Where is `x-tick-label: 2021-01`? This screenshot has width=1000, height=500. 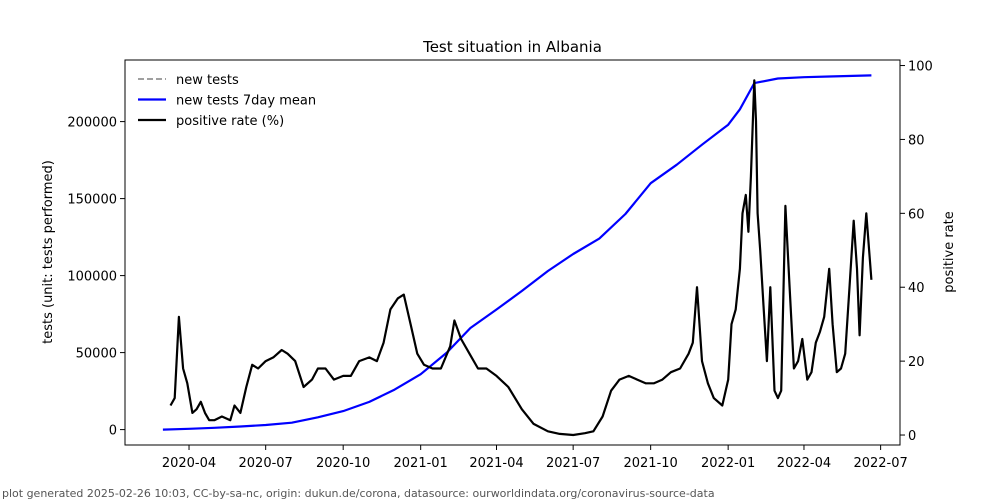
x-tick-label: 2021-01 is located at coordinates (421, 463).